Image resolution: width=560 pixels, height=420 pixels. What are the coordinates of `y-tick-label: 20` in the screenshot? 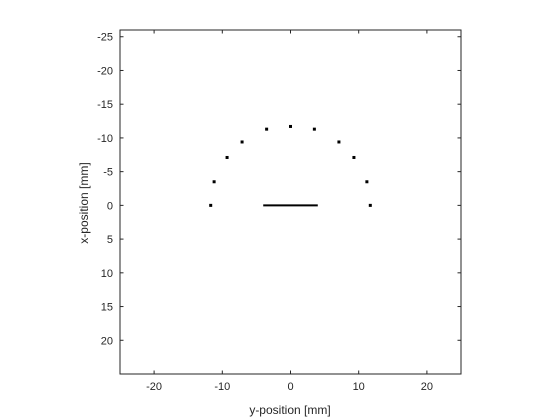 It's located at (107, 341).